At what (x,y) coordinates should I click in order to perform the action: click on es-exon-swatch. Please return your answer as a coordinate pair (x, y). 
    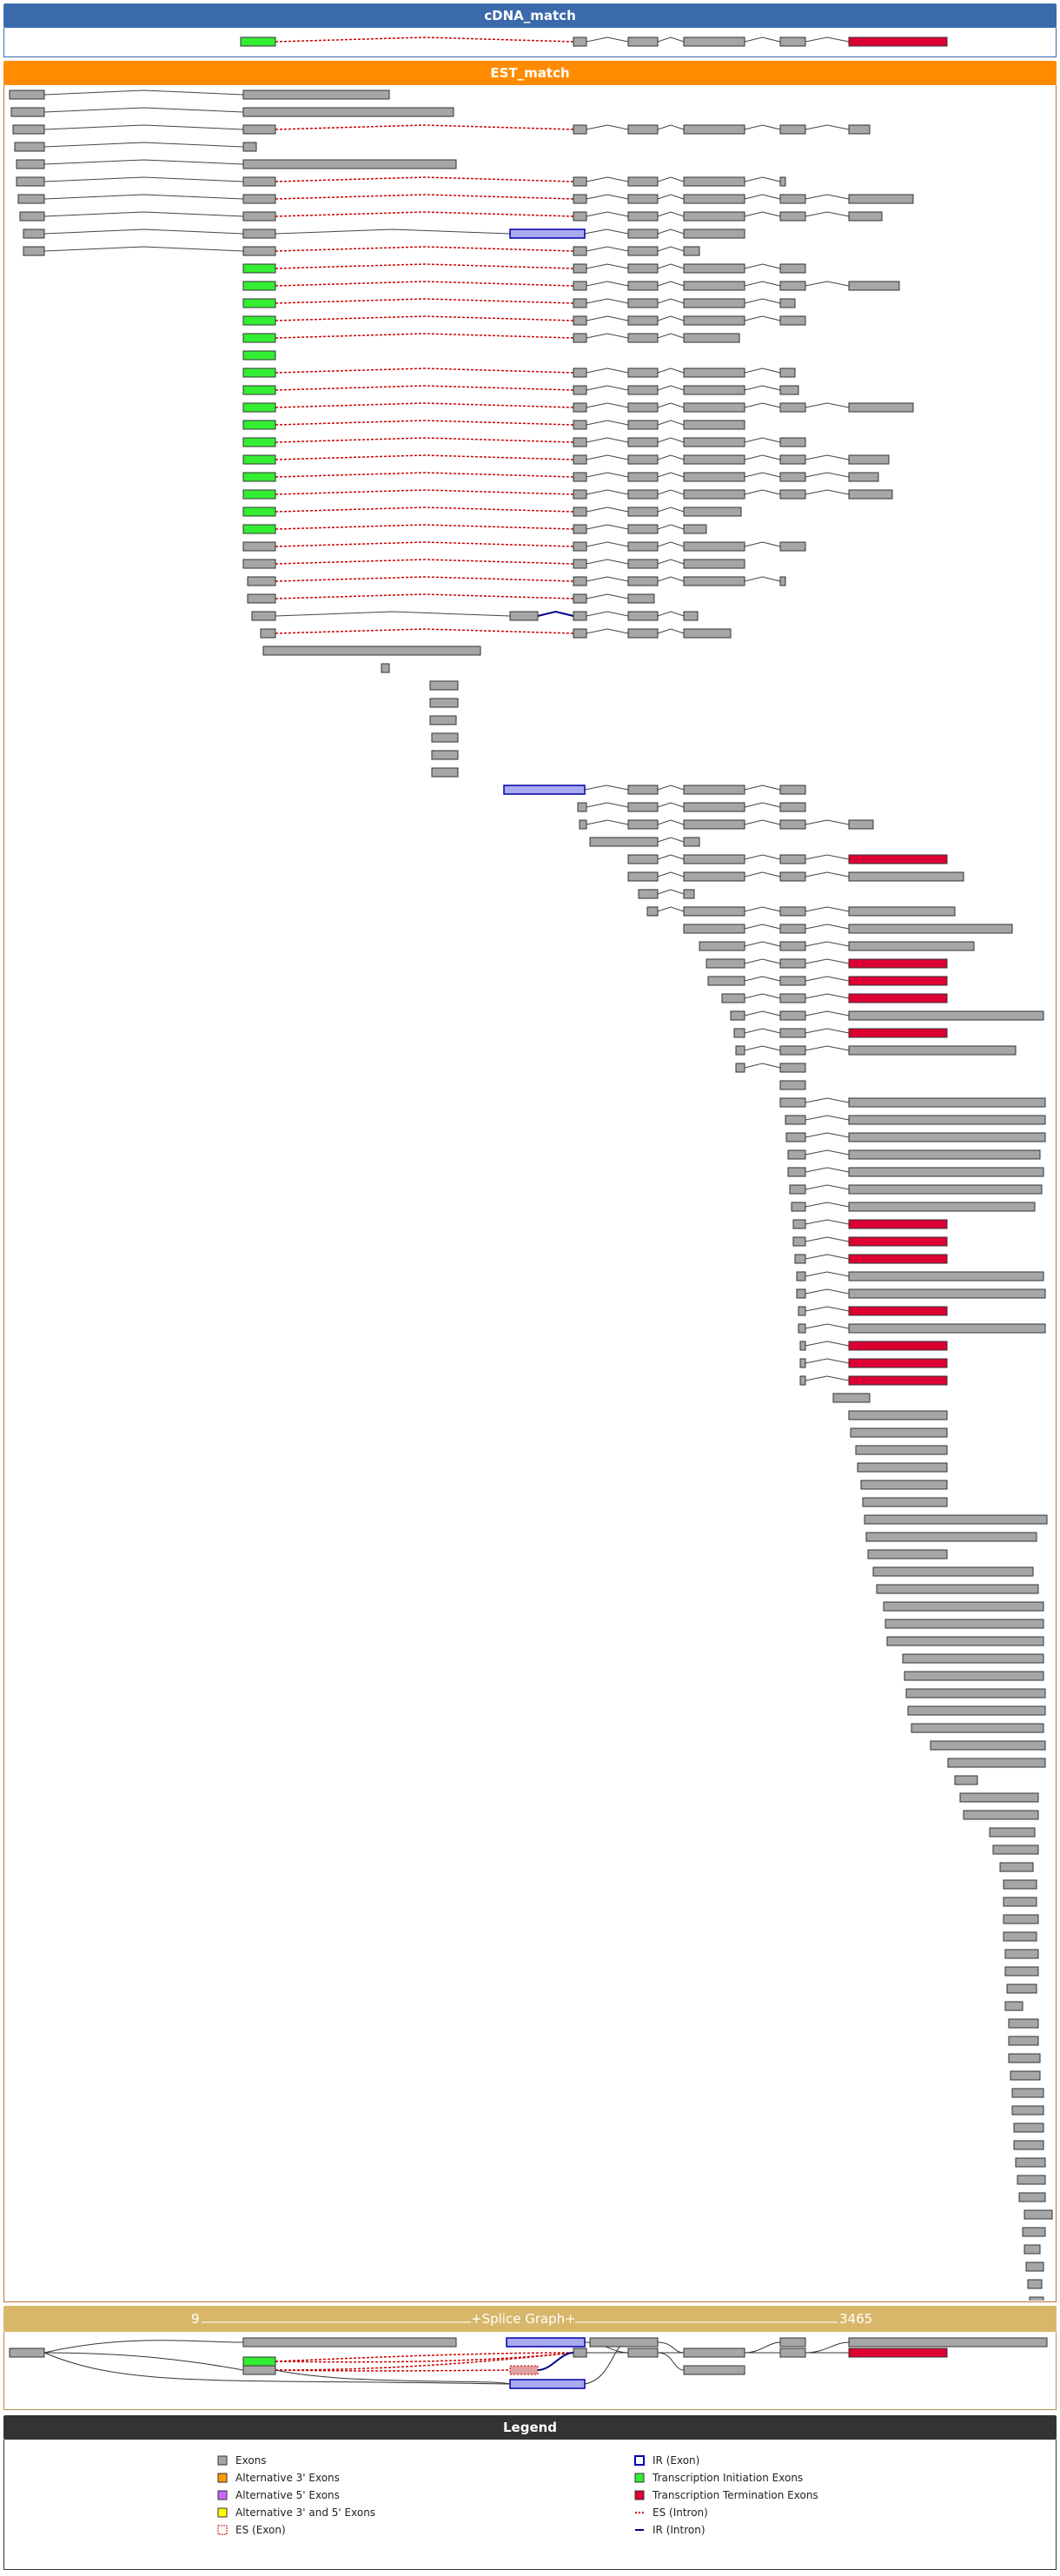
    Looking at the image, I should click on (222, 2530).